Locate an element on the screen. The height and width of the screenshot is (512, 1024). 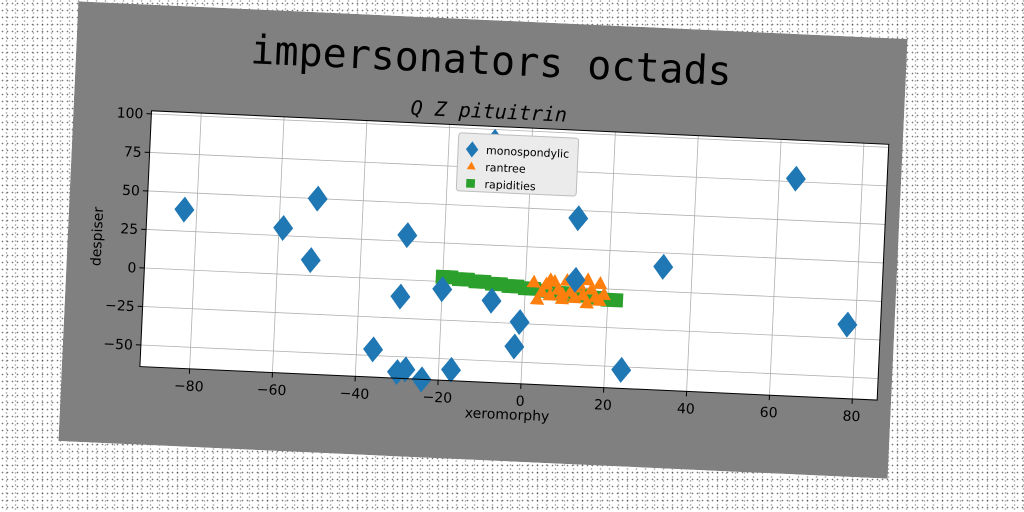
legend-box is located at coordinates (517, 164).